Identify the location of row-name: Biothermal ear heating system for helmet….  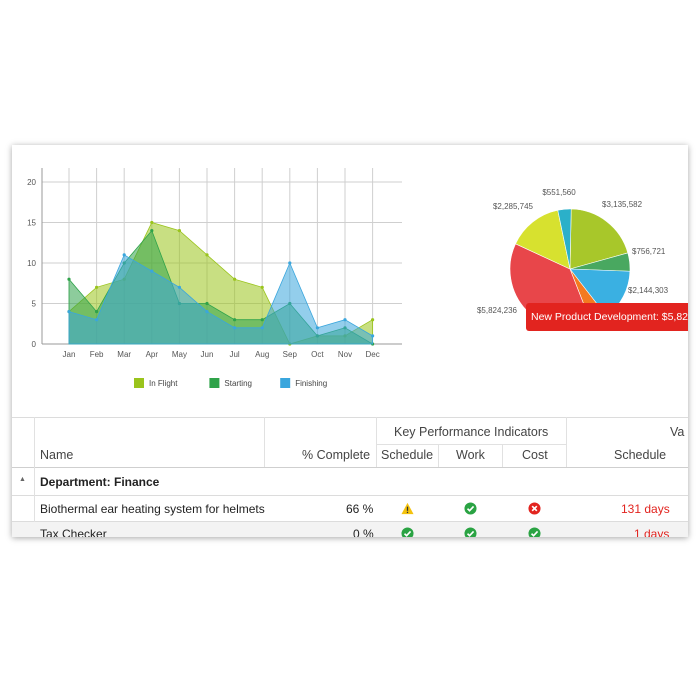
(152, 509).